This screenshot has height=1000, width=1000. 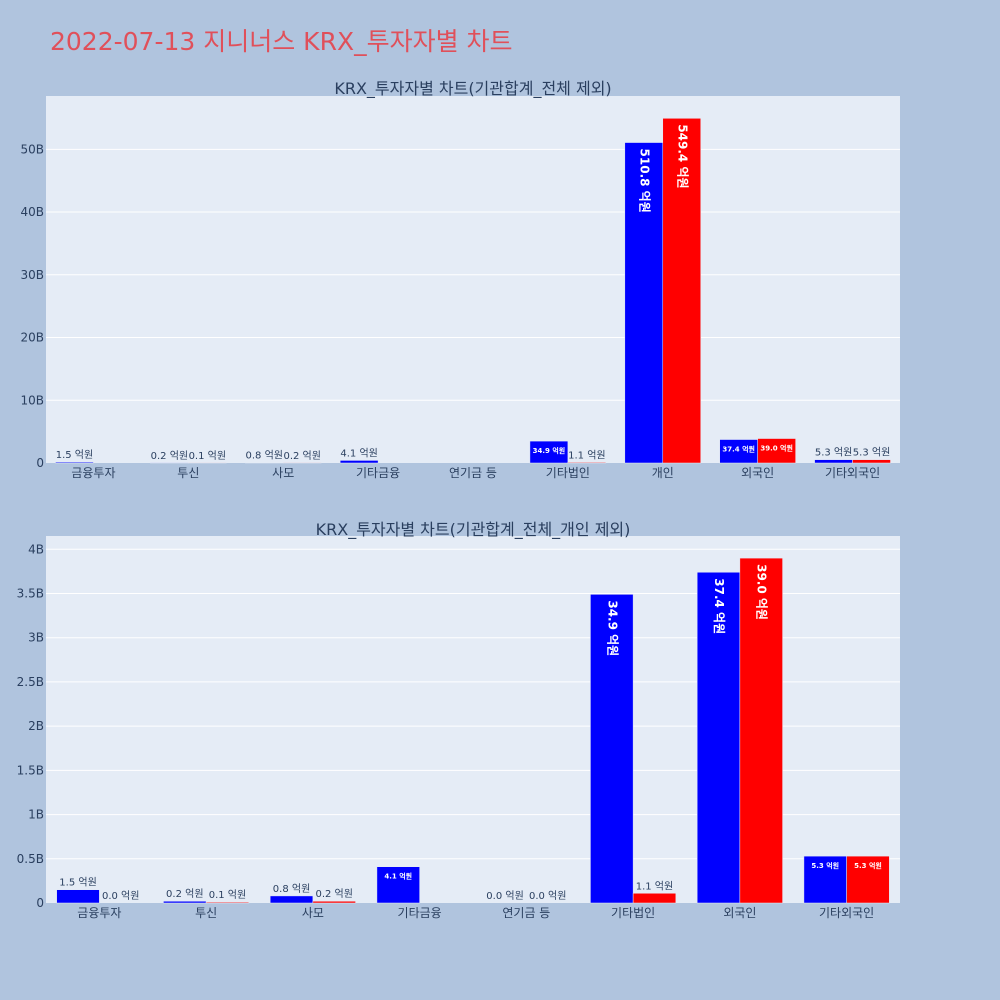 I want to click on y-tick-label: 3B, so click(x=36, y=638).